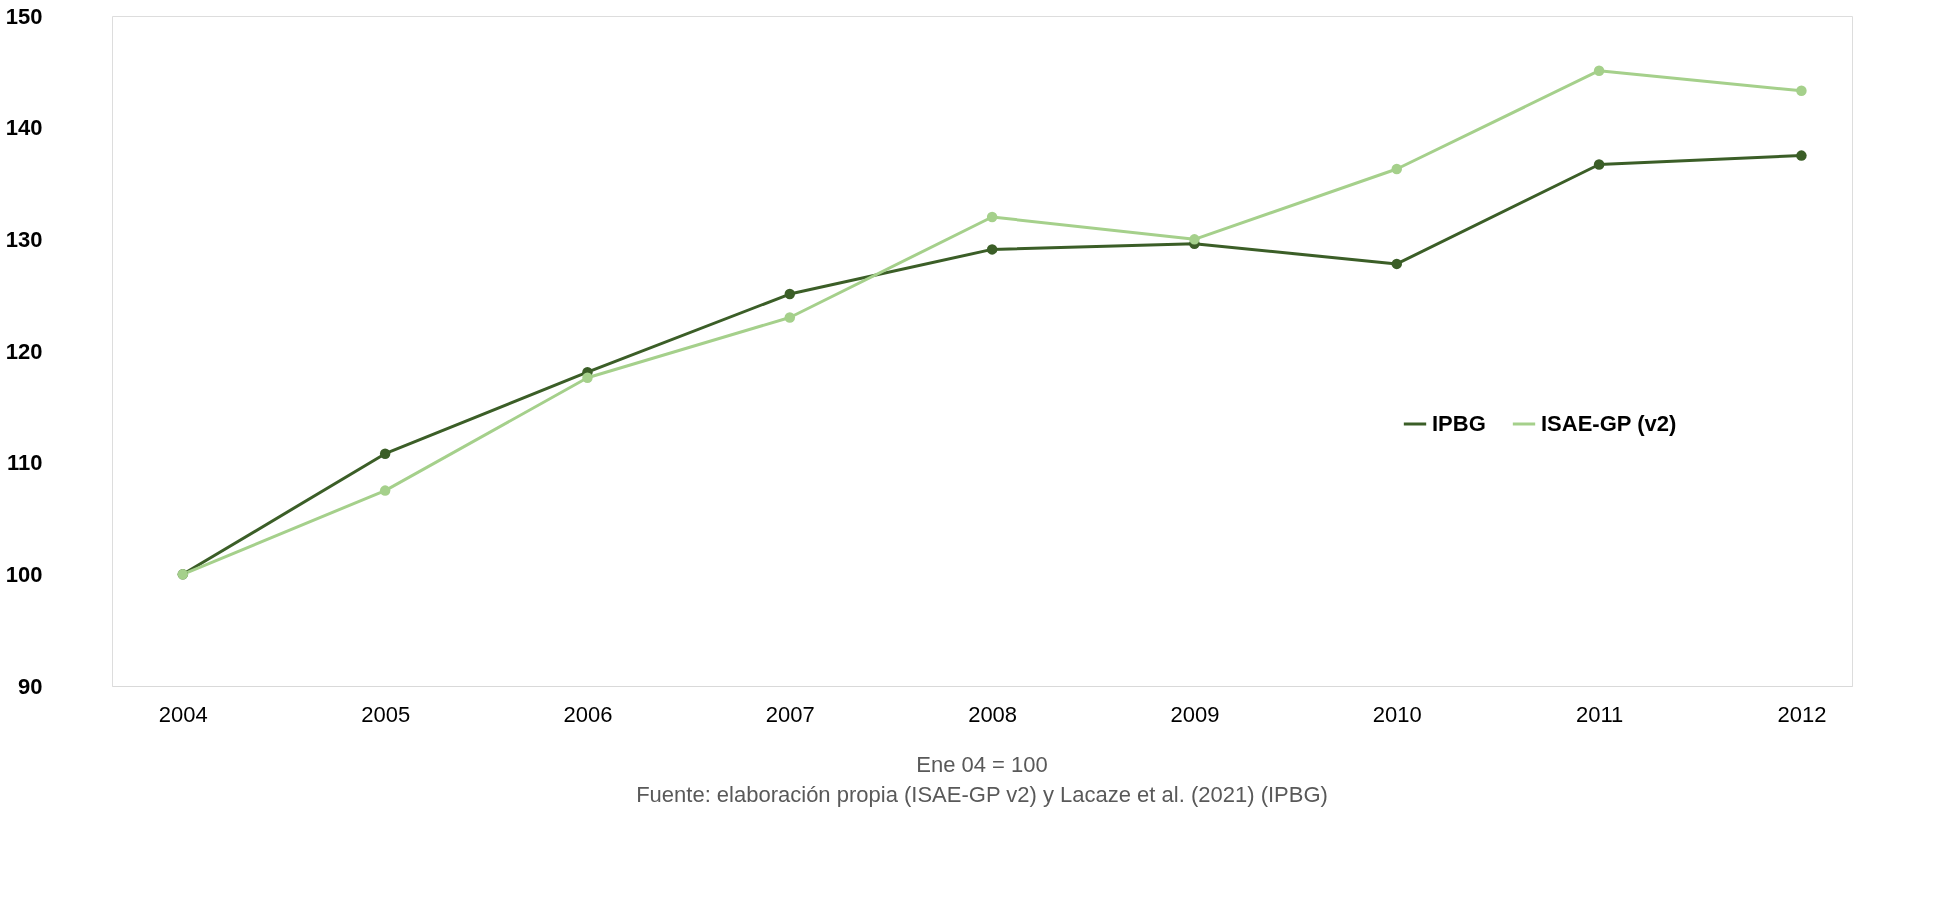 This screenshot has width=1938, height=917. What do you see at coordinates (183, 714) in the screenshot?
I see `x-tick-label: 2004` at bounding box center [183, 714].